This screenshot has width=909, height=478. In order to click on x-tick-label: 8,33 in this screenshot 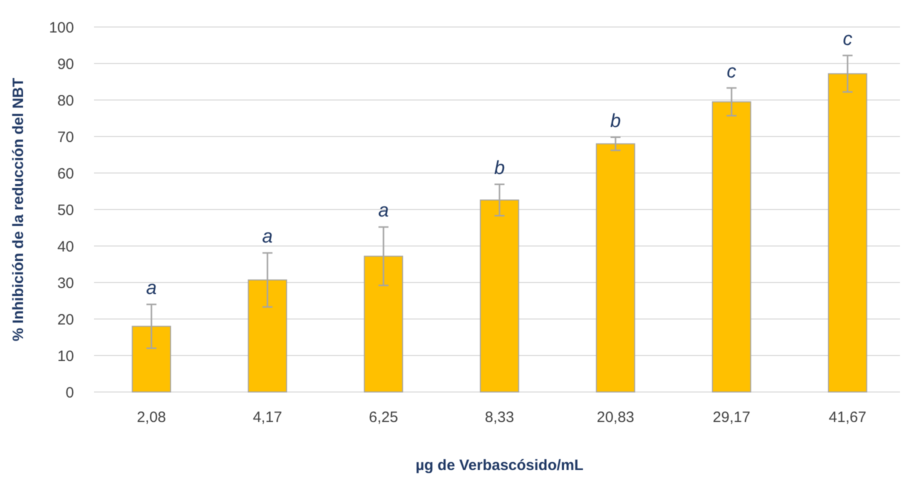, I will do `click(499, 417)`.